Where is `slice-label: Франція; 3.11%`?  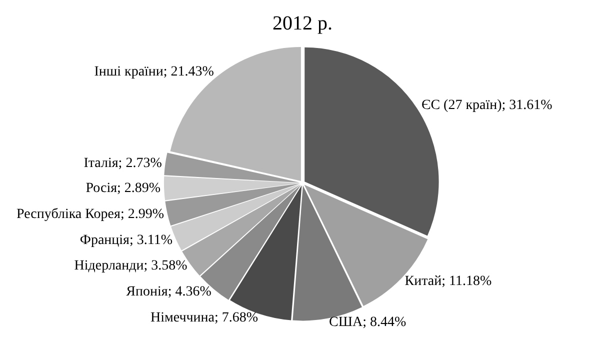
slice-label: Франція; 3.11% is located at coordinates (126, 240).